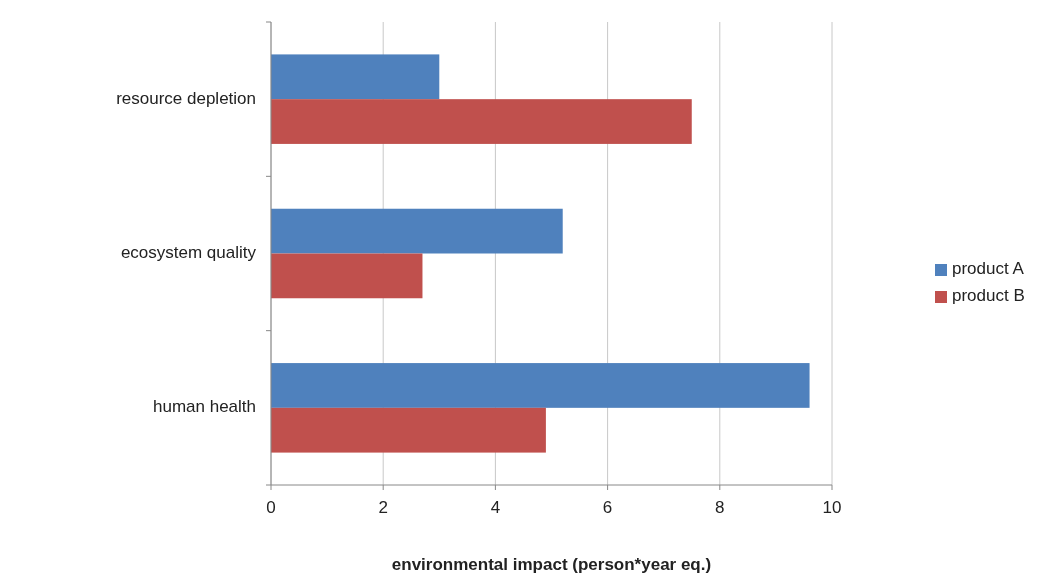  Describe the element at coordinates (188, 252) in the screenshot. I see `y-tick-label: ecosystem quality` at that location.